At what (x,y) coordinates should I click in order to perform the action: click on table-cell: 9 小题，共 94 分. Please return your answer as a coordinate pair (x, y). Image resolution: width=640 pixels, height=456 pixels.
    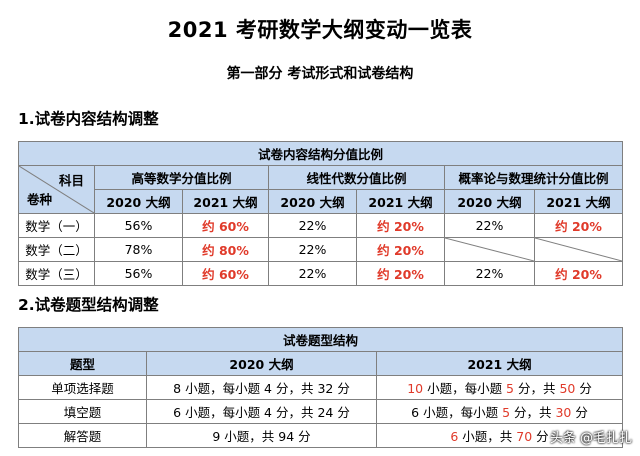
    Looking at the image, I should click on (261, 435).